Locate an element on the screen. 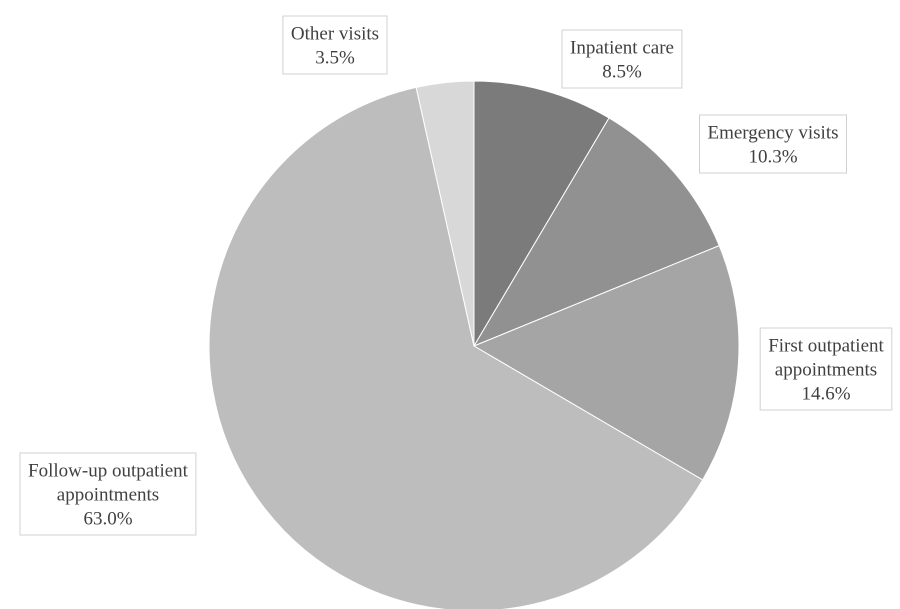 This screenshot has width=900, height=609. slice-category-label: First outpatient is located at coordinates (826, 346).